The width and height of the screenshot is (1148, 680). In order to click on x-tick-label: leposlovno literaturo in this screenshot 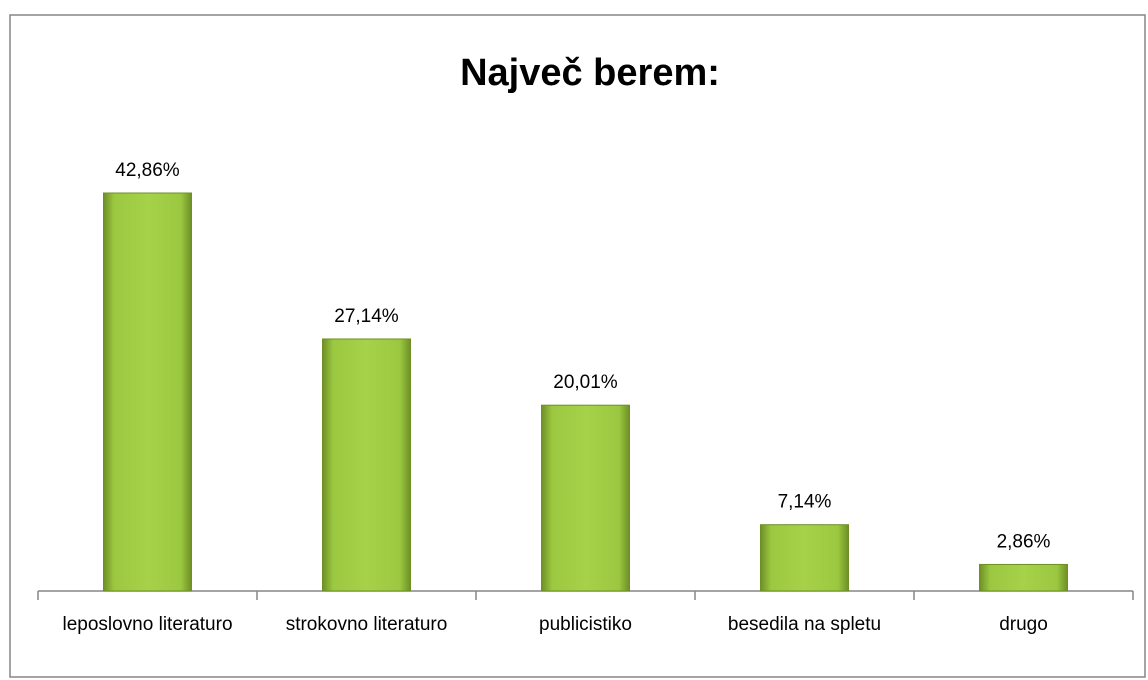, I will do `click(147, 624)`.